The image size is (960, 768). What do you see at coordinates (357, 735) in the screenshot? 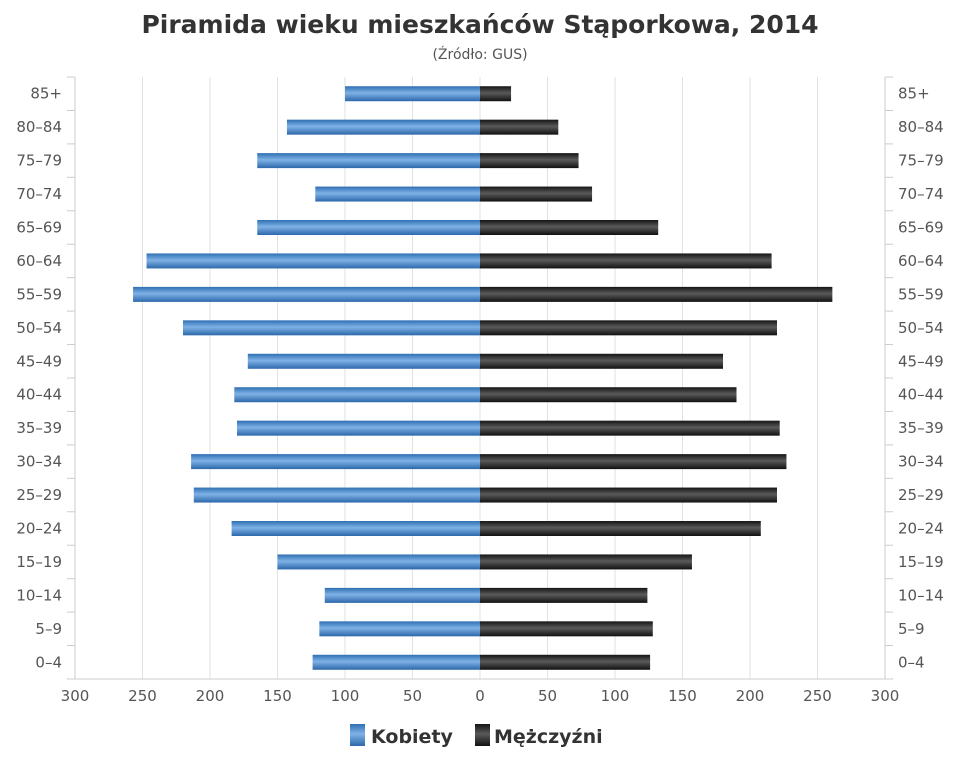
I see `legend-swatch-female` at bounding box center [357, 735].